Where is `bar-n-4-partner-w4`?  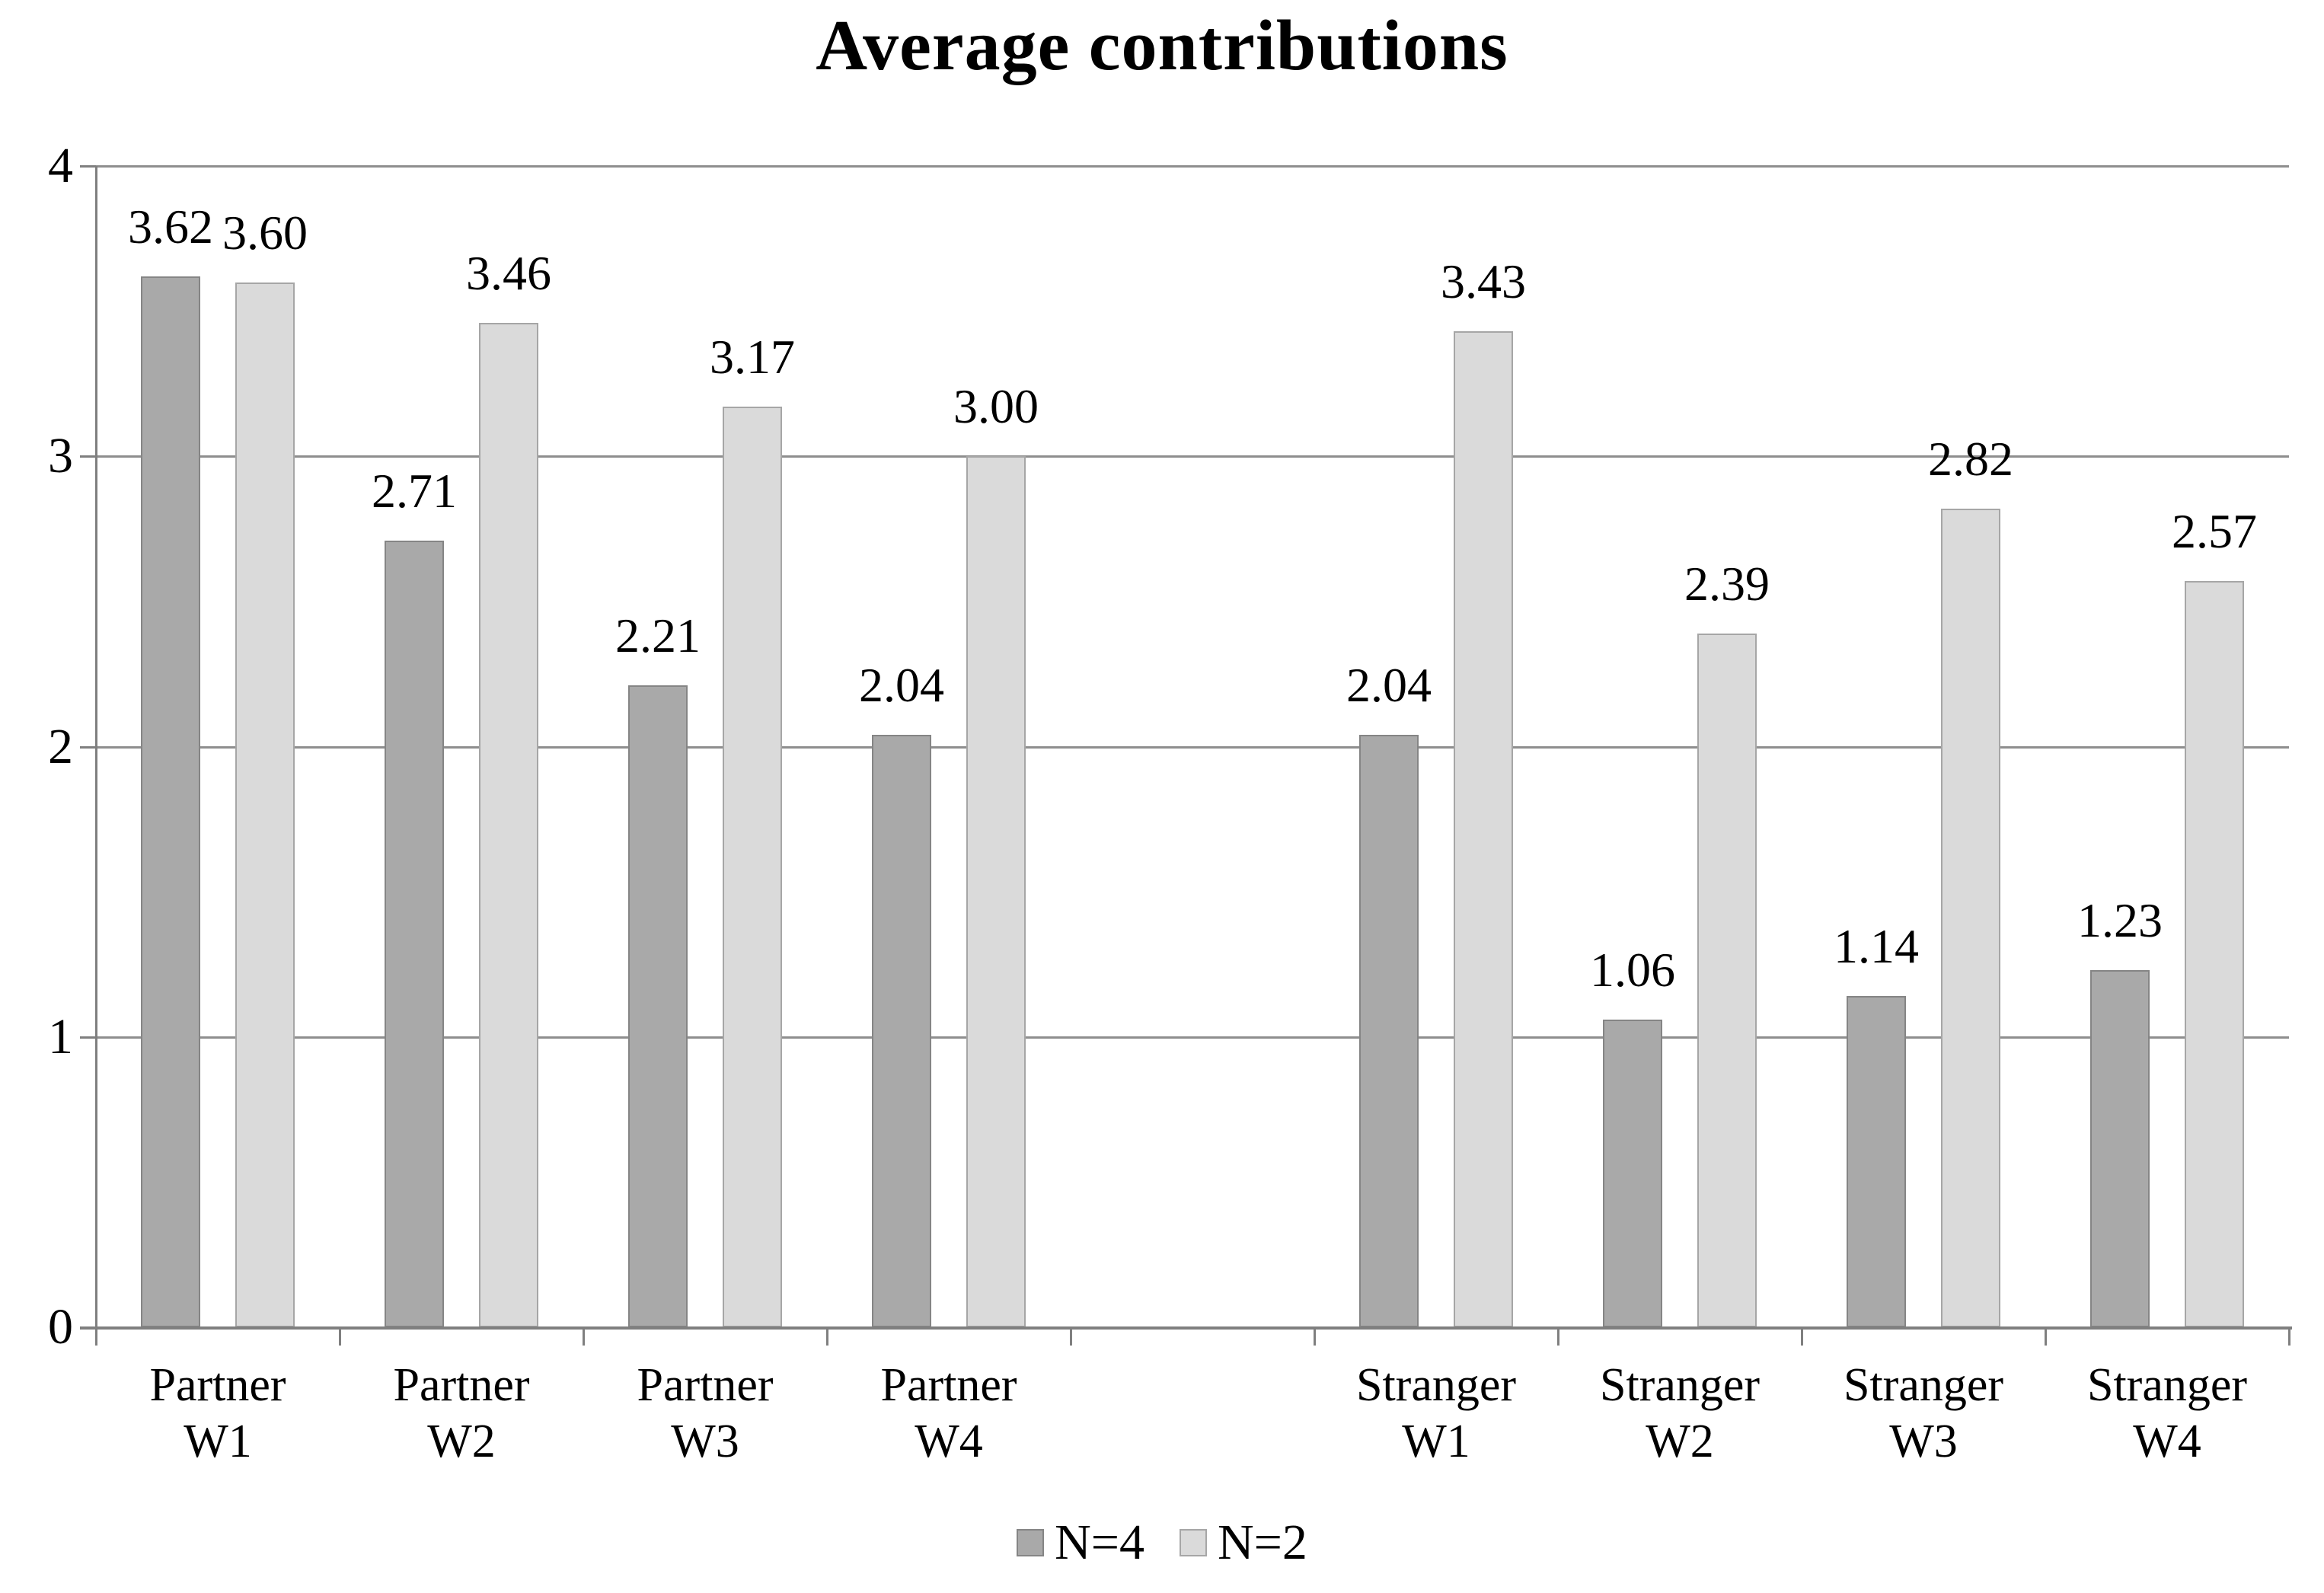
bar-n-4-partner-w4 is located at coordinates (901, 1031).